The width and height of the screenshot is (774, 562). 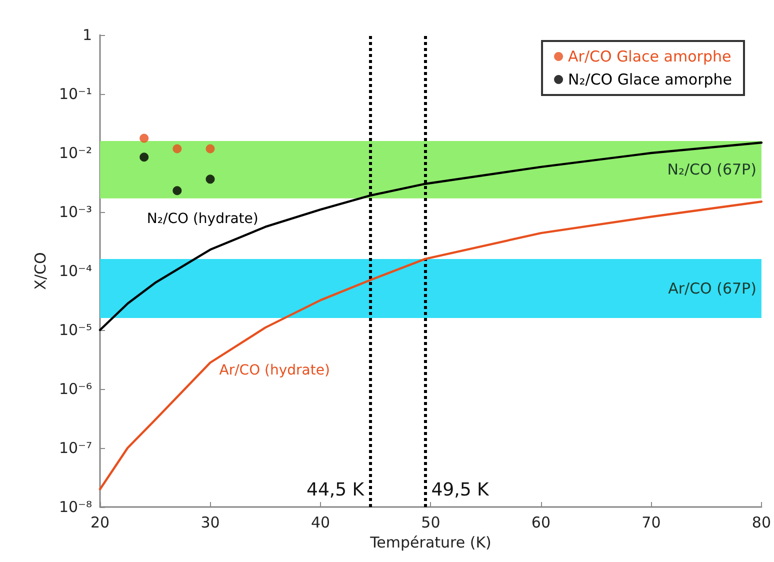 I want to click on y-tick-label: 10⁻⁴, so click(x=75, y=271).